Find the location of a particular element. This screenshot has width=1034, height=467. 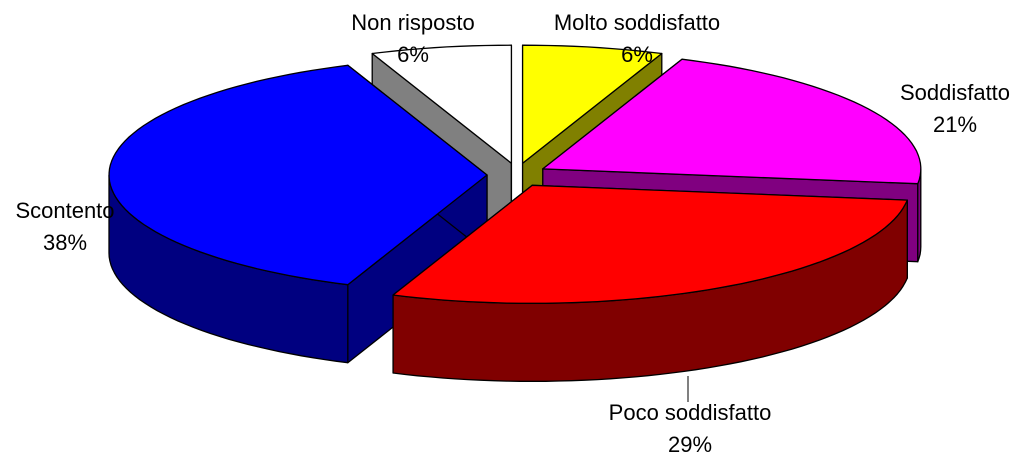

slice-value-label: 38% is located at coordinates (65, 242).